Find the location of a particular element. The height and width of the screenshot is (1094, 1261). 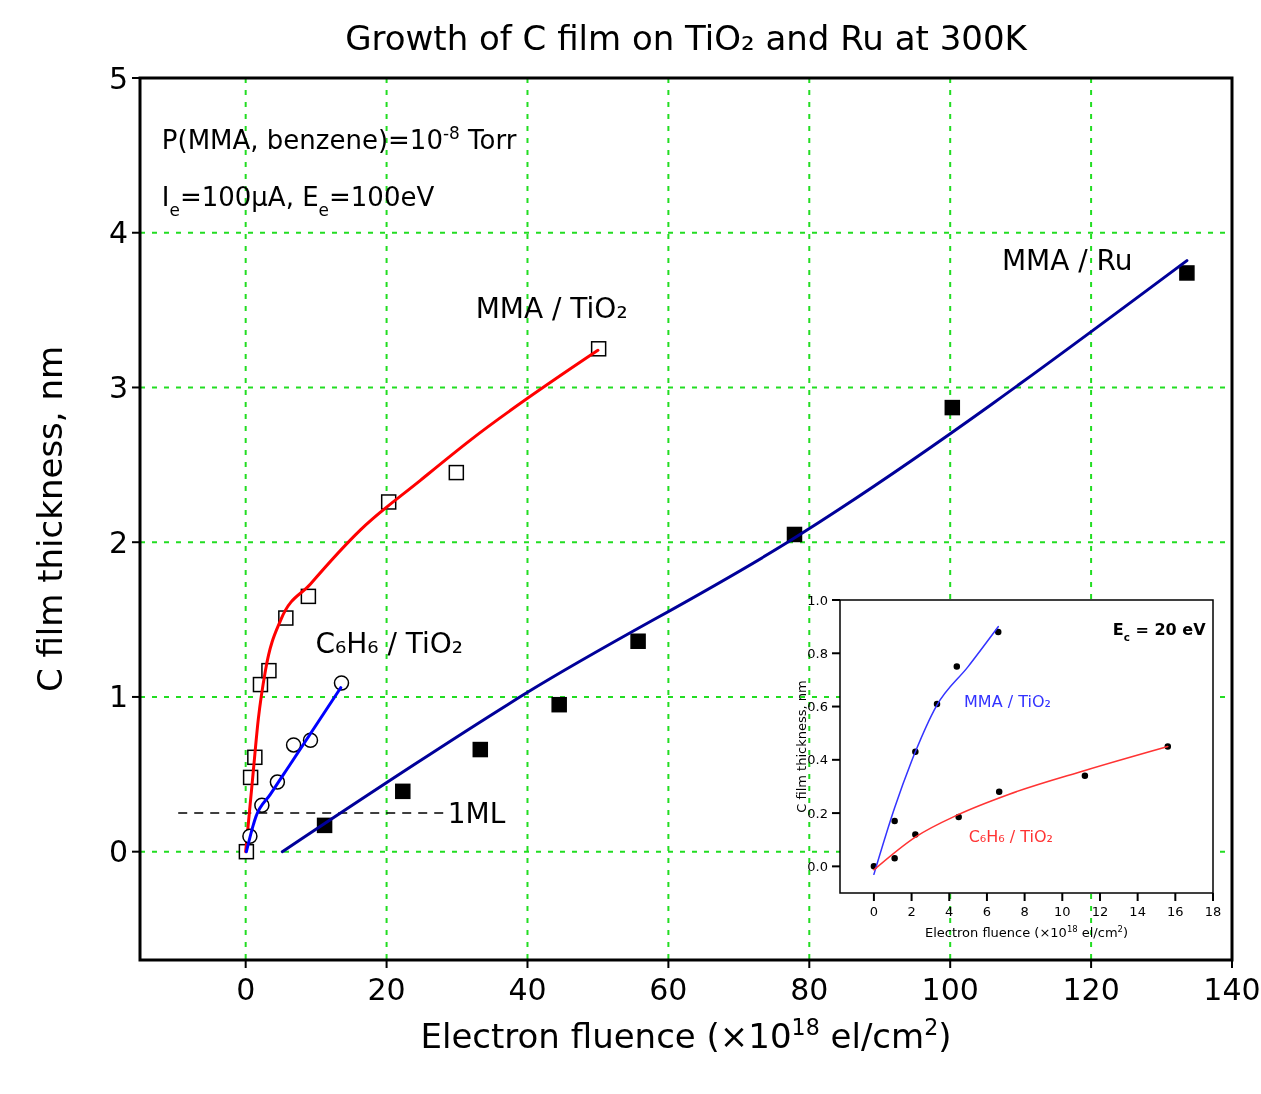

x-tick-label: 80 is located at coordinates (809, 989).